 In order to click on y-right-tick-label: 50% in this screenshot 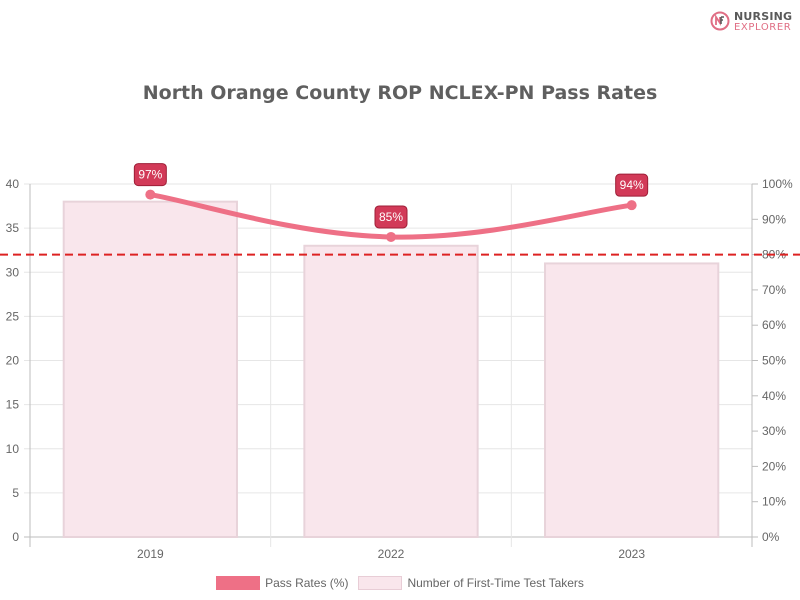, I will do `click(774, 361)`.